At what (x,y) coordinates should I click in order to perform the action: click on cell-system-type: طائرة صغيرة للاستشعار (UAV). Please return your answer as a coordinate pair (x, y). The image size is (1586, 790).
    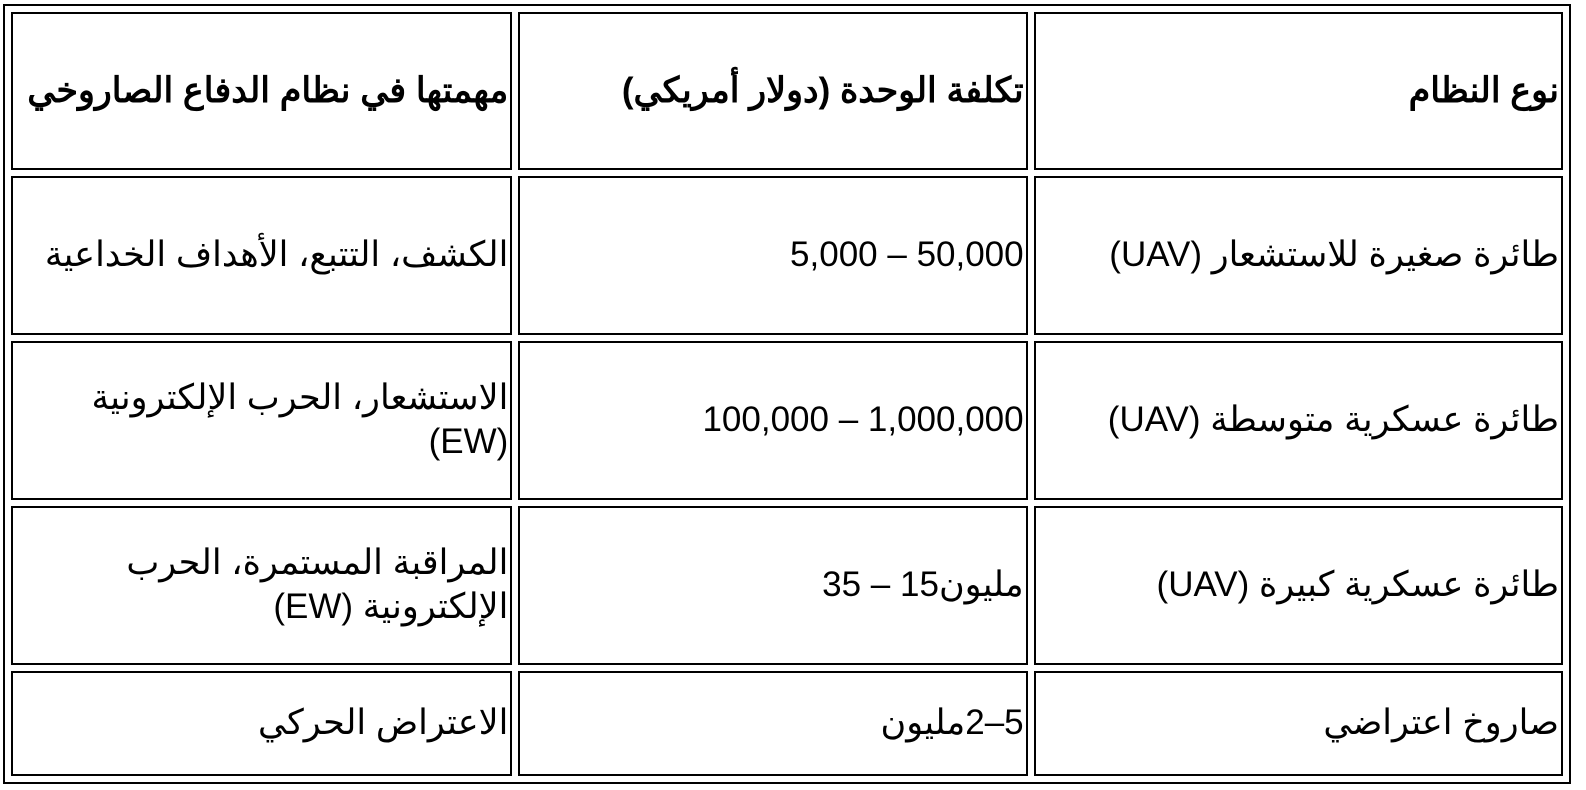
    Looking at the image, I should click on (1298, 255).